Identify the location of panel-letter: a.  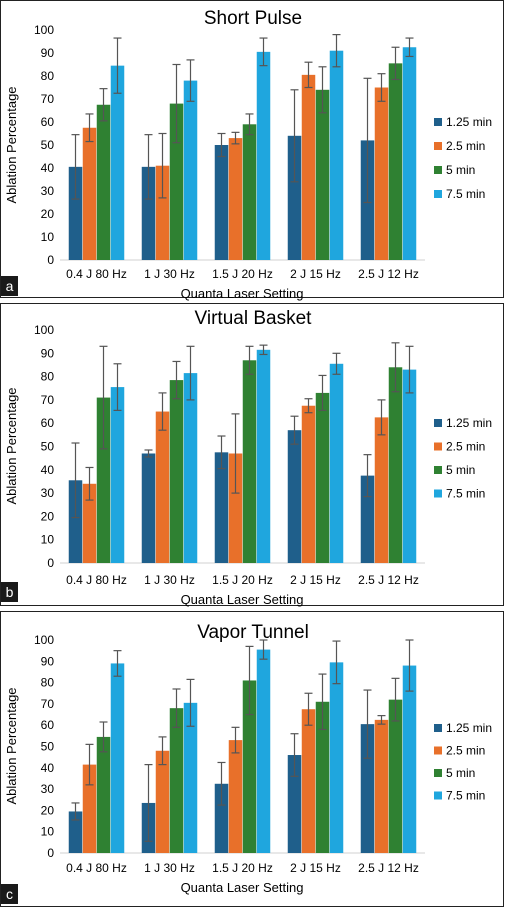
(10, 286).